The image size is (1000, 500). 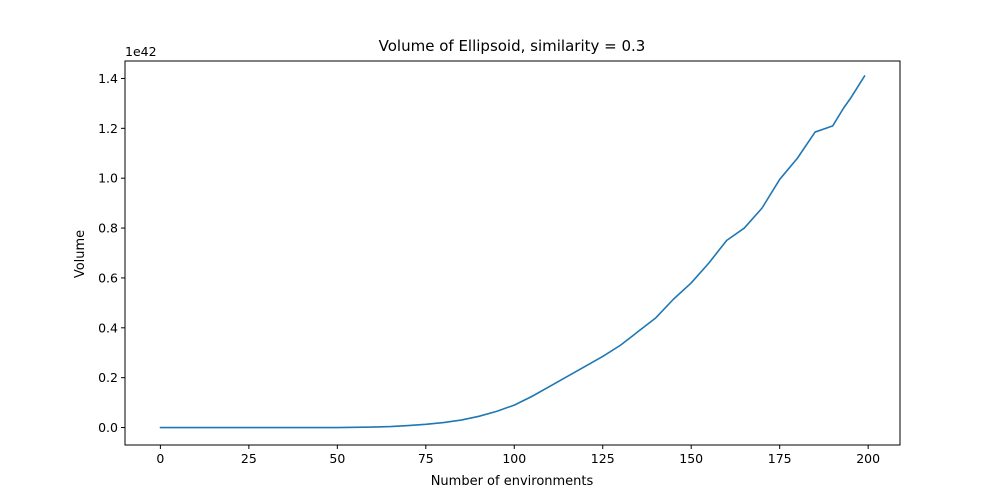 I want to click on x-tick-label: 150, so click(x=691, y=458).